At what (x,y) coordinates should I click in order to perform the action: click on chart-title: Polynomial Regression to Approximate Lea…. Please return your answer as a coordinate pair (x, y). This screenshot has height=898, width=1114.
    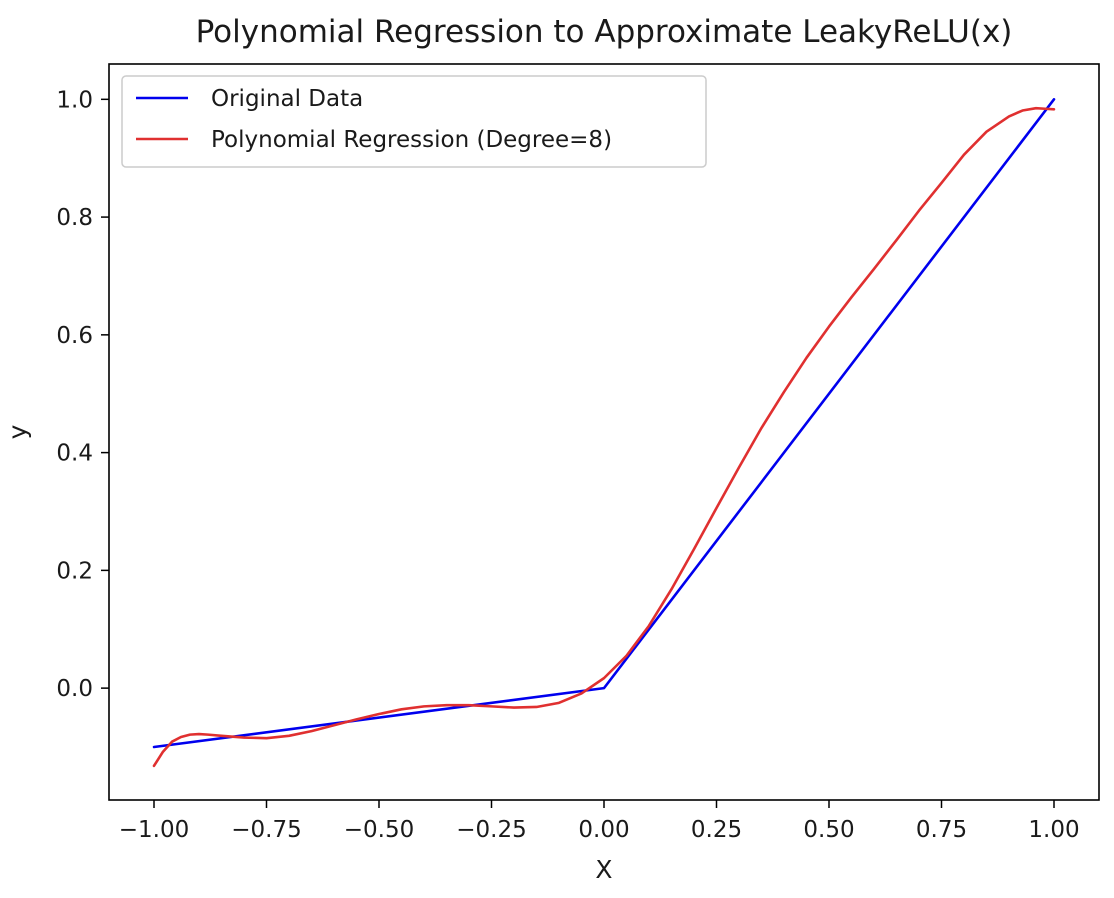
    Looking at the image, I should click on (604, 32).